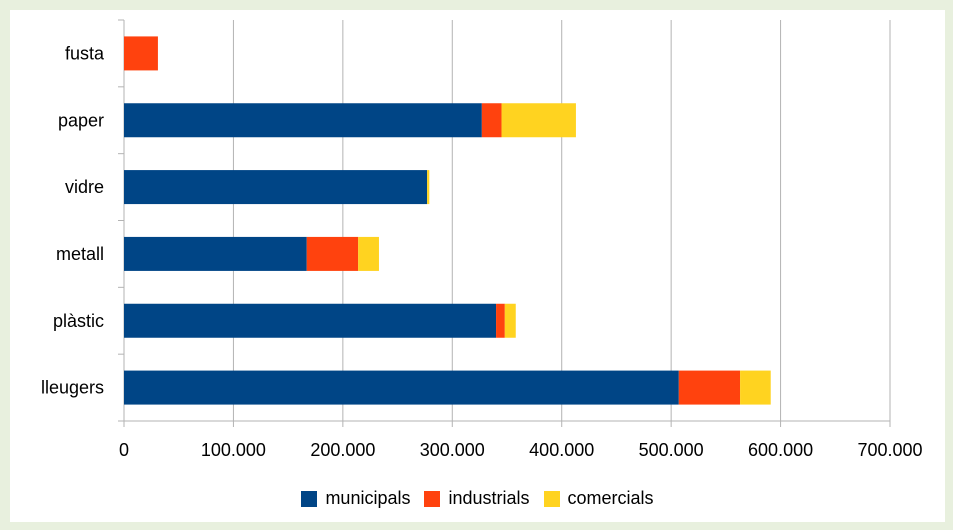 The height and width of the screenshot is (530, 953). Describe the element at coordinates (368, 498) in the screenshot. I see `legend-label-municipals: municipals` at that location.